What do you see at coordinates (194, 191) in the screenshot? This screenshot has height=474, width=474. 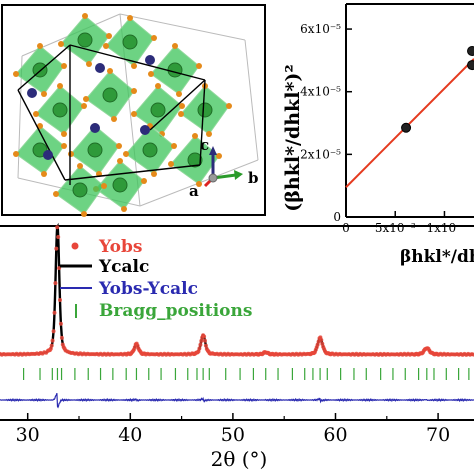 I see `a-axis-label: a` at bounding box center [194, 191].